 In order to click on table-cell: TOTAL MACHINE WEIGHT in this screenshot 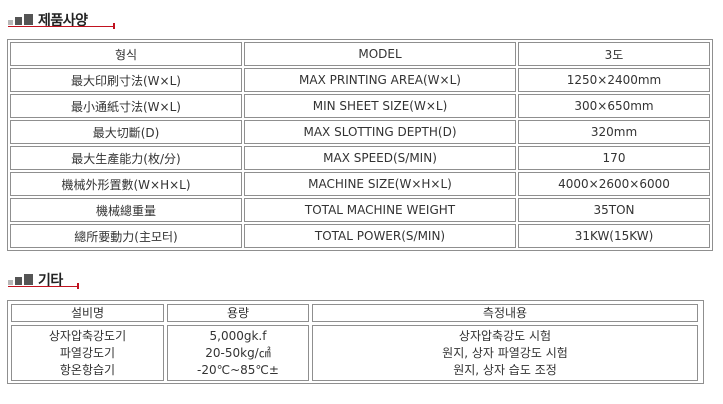, I will do `click(380, 210)`.